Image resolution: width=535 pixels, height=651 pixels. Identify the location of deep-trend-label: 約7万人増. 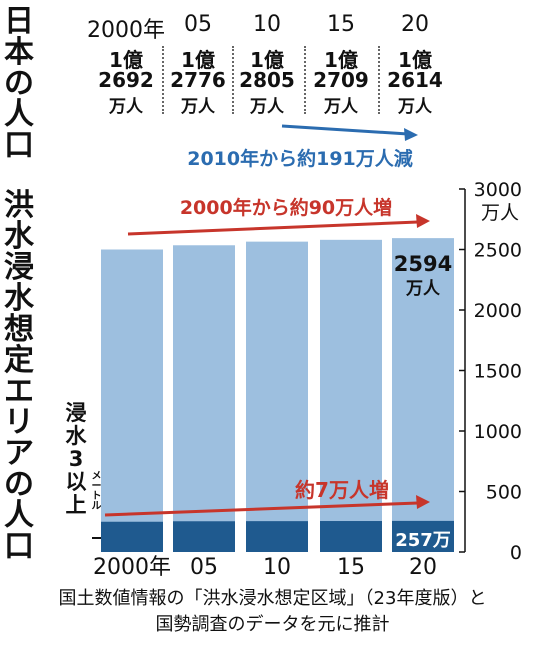
(342, 490).